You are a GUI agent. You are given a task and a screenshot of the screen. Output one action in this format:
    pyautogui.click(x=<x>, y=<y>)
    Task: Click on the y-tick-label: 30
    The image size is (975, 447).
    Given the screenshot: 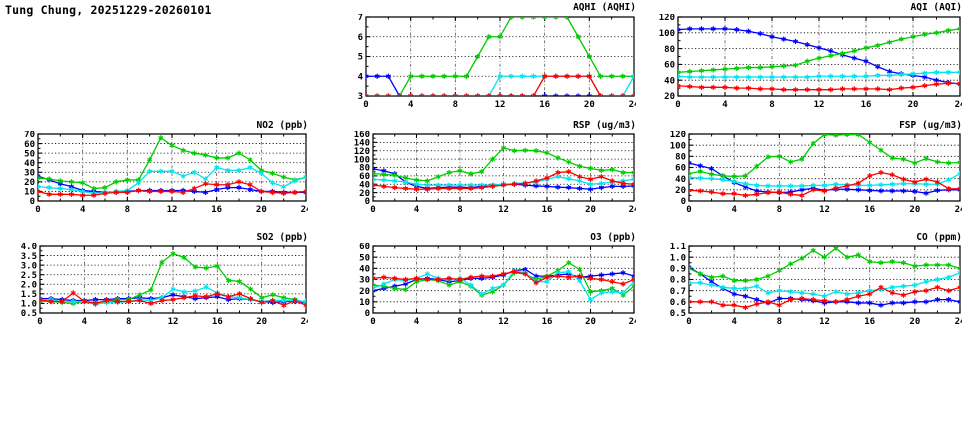 What is the action you would take?
    pyautogui.click(x=364, y=281)
    